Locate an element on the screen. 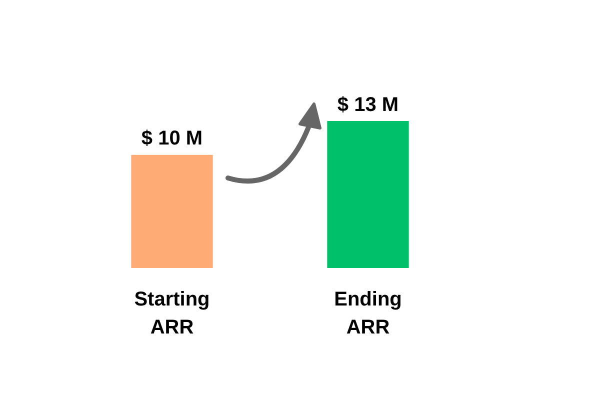 This screenshot has width=600, height=400. data-label: $ 13 M is located at coordinates (368, 105).